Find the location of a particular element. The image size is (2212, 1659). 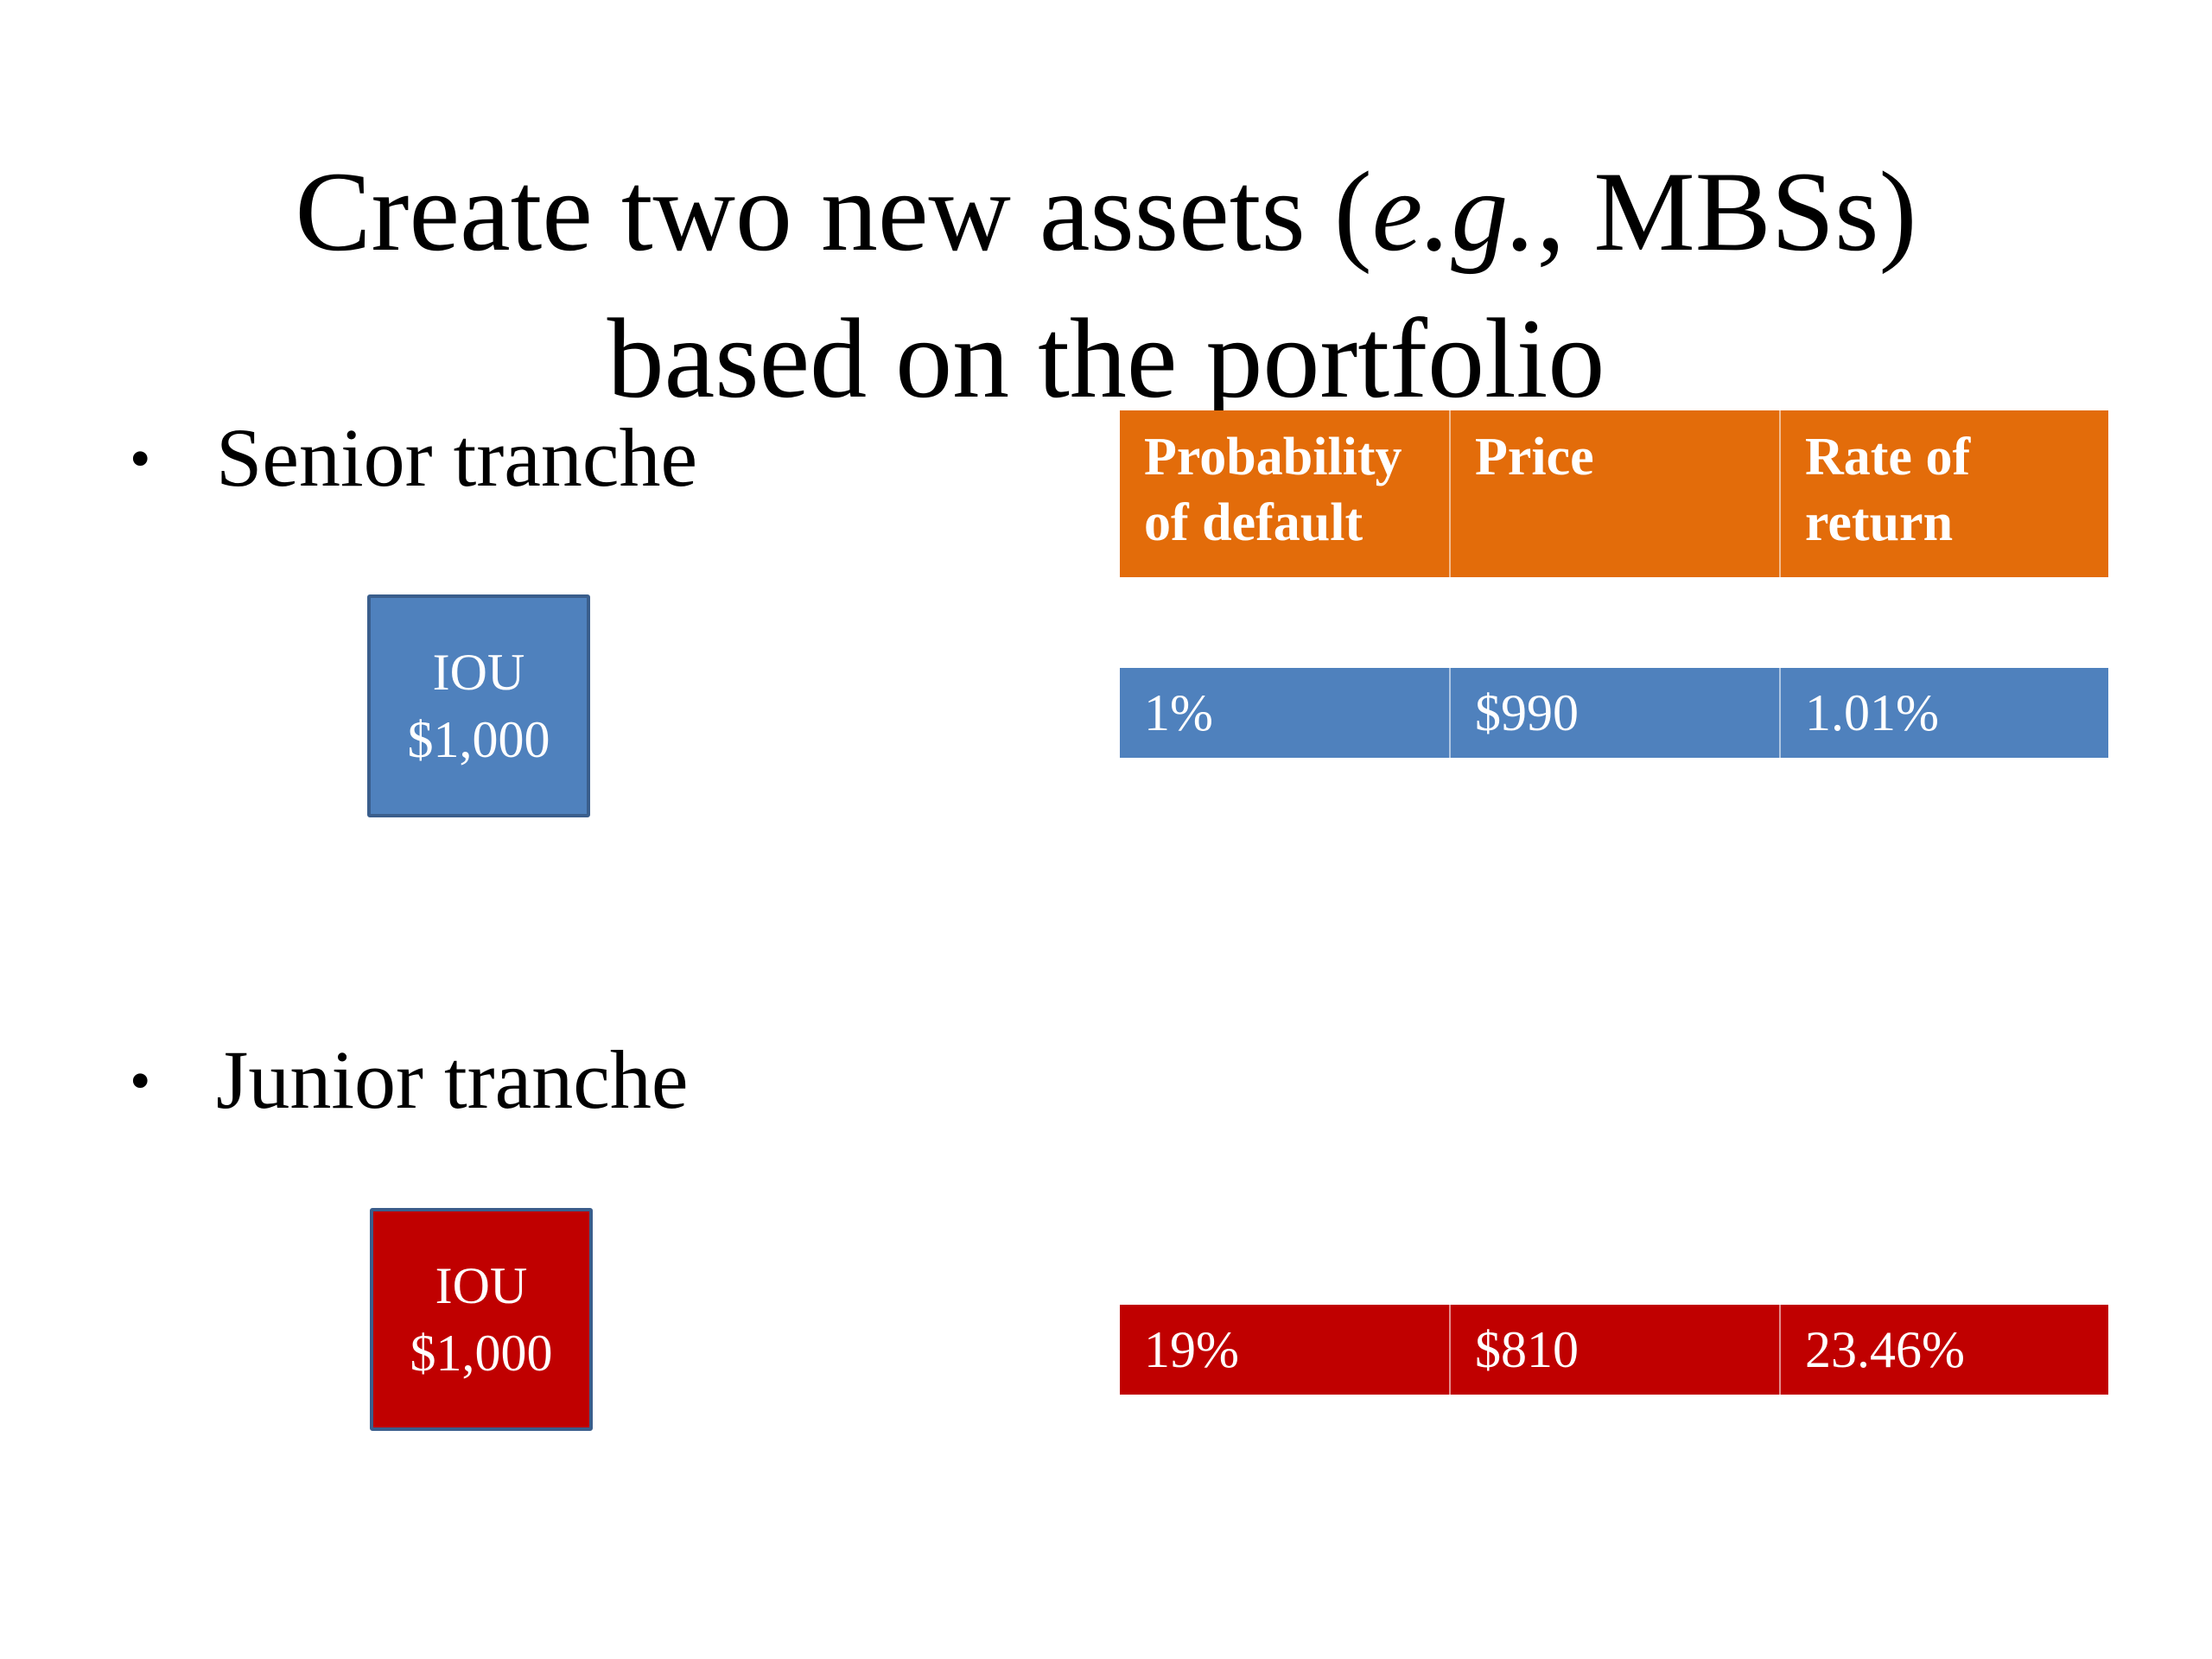

senior-iou-box: IOU $1,000 is located at coordinates (478, 705).